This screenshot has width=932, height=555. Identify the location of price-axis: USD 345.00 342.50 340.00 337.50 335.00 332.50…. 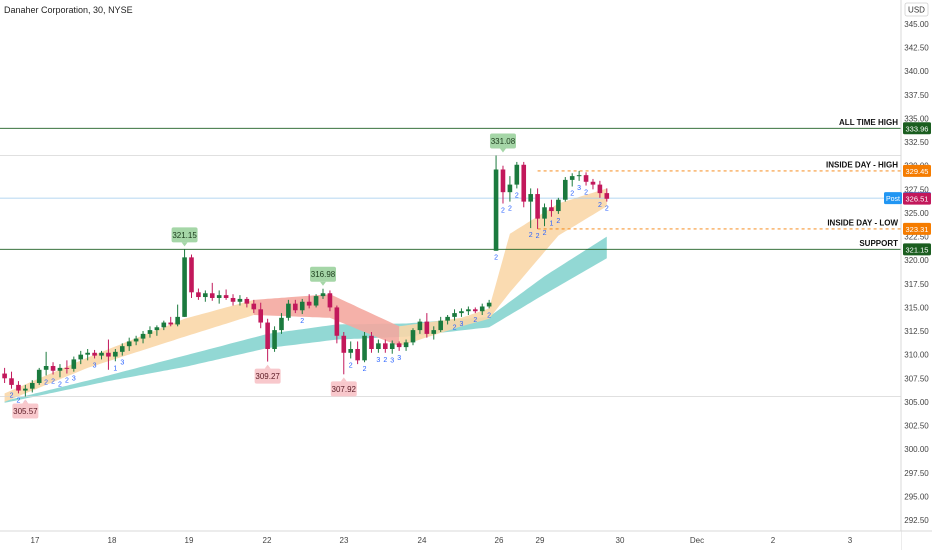
(908, 275).